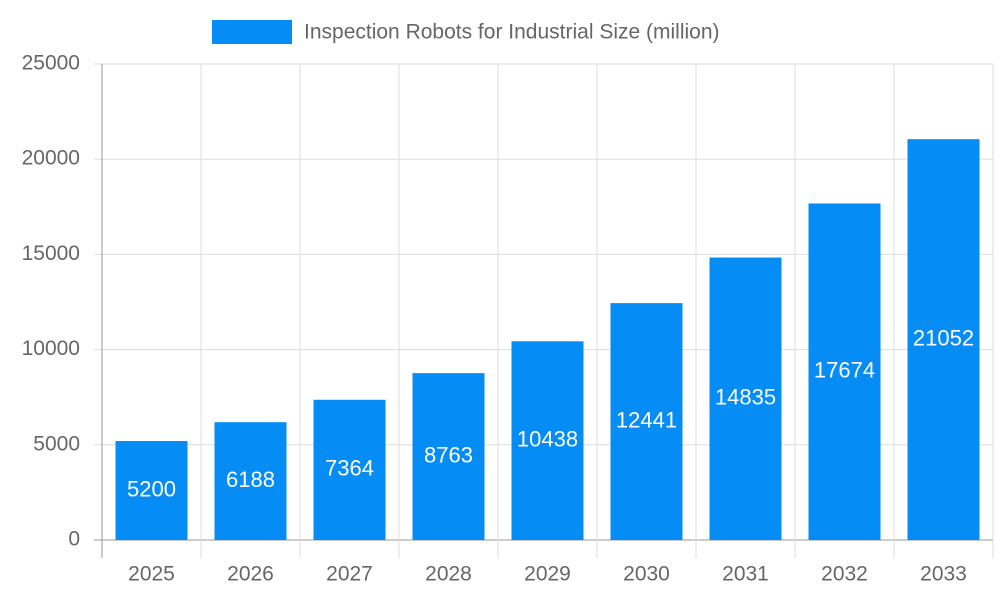 The height and width of the screenshot is (600, 1000). What do you see at coordinates (250, 574) in the screenshot?
I see `x-tick-label: 2026` at bounding box center [250, 574].